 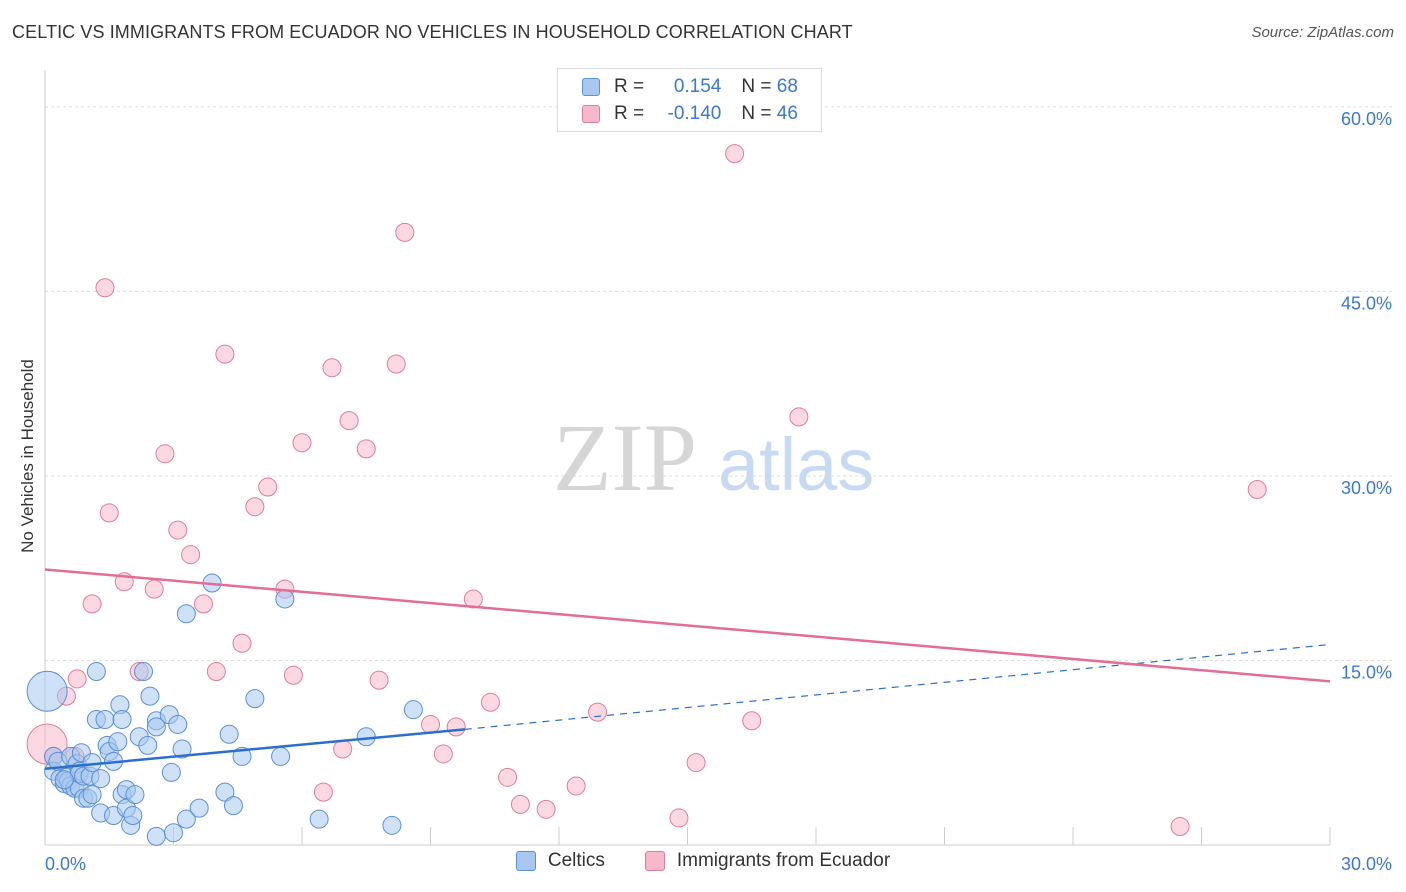 What do you see at coordinates (1366, 864) in the screenshot?
I see `x-tick-label: 30.0%` at bounding box center [1366, 864].